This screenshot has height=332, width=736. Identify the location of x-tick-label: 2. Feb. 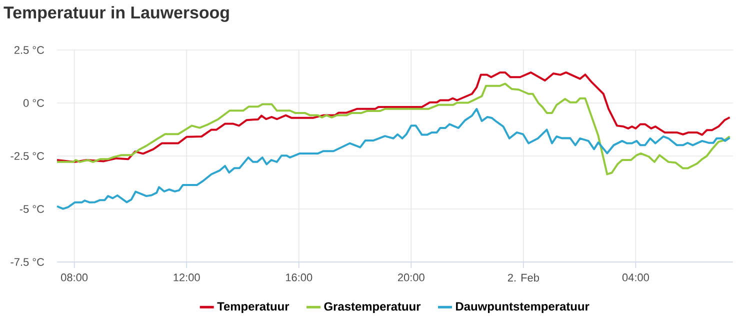
(523, 278).